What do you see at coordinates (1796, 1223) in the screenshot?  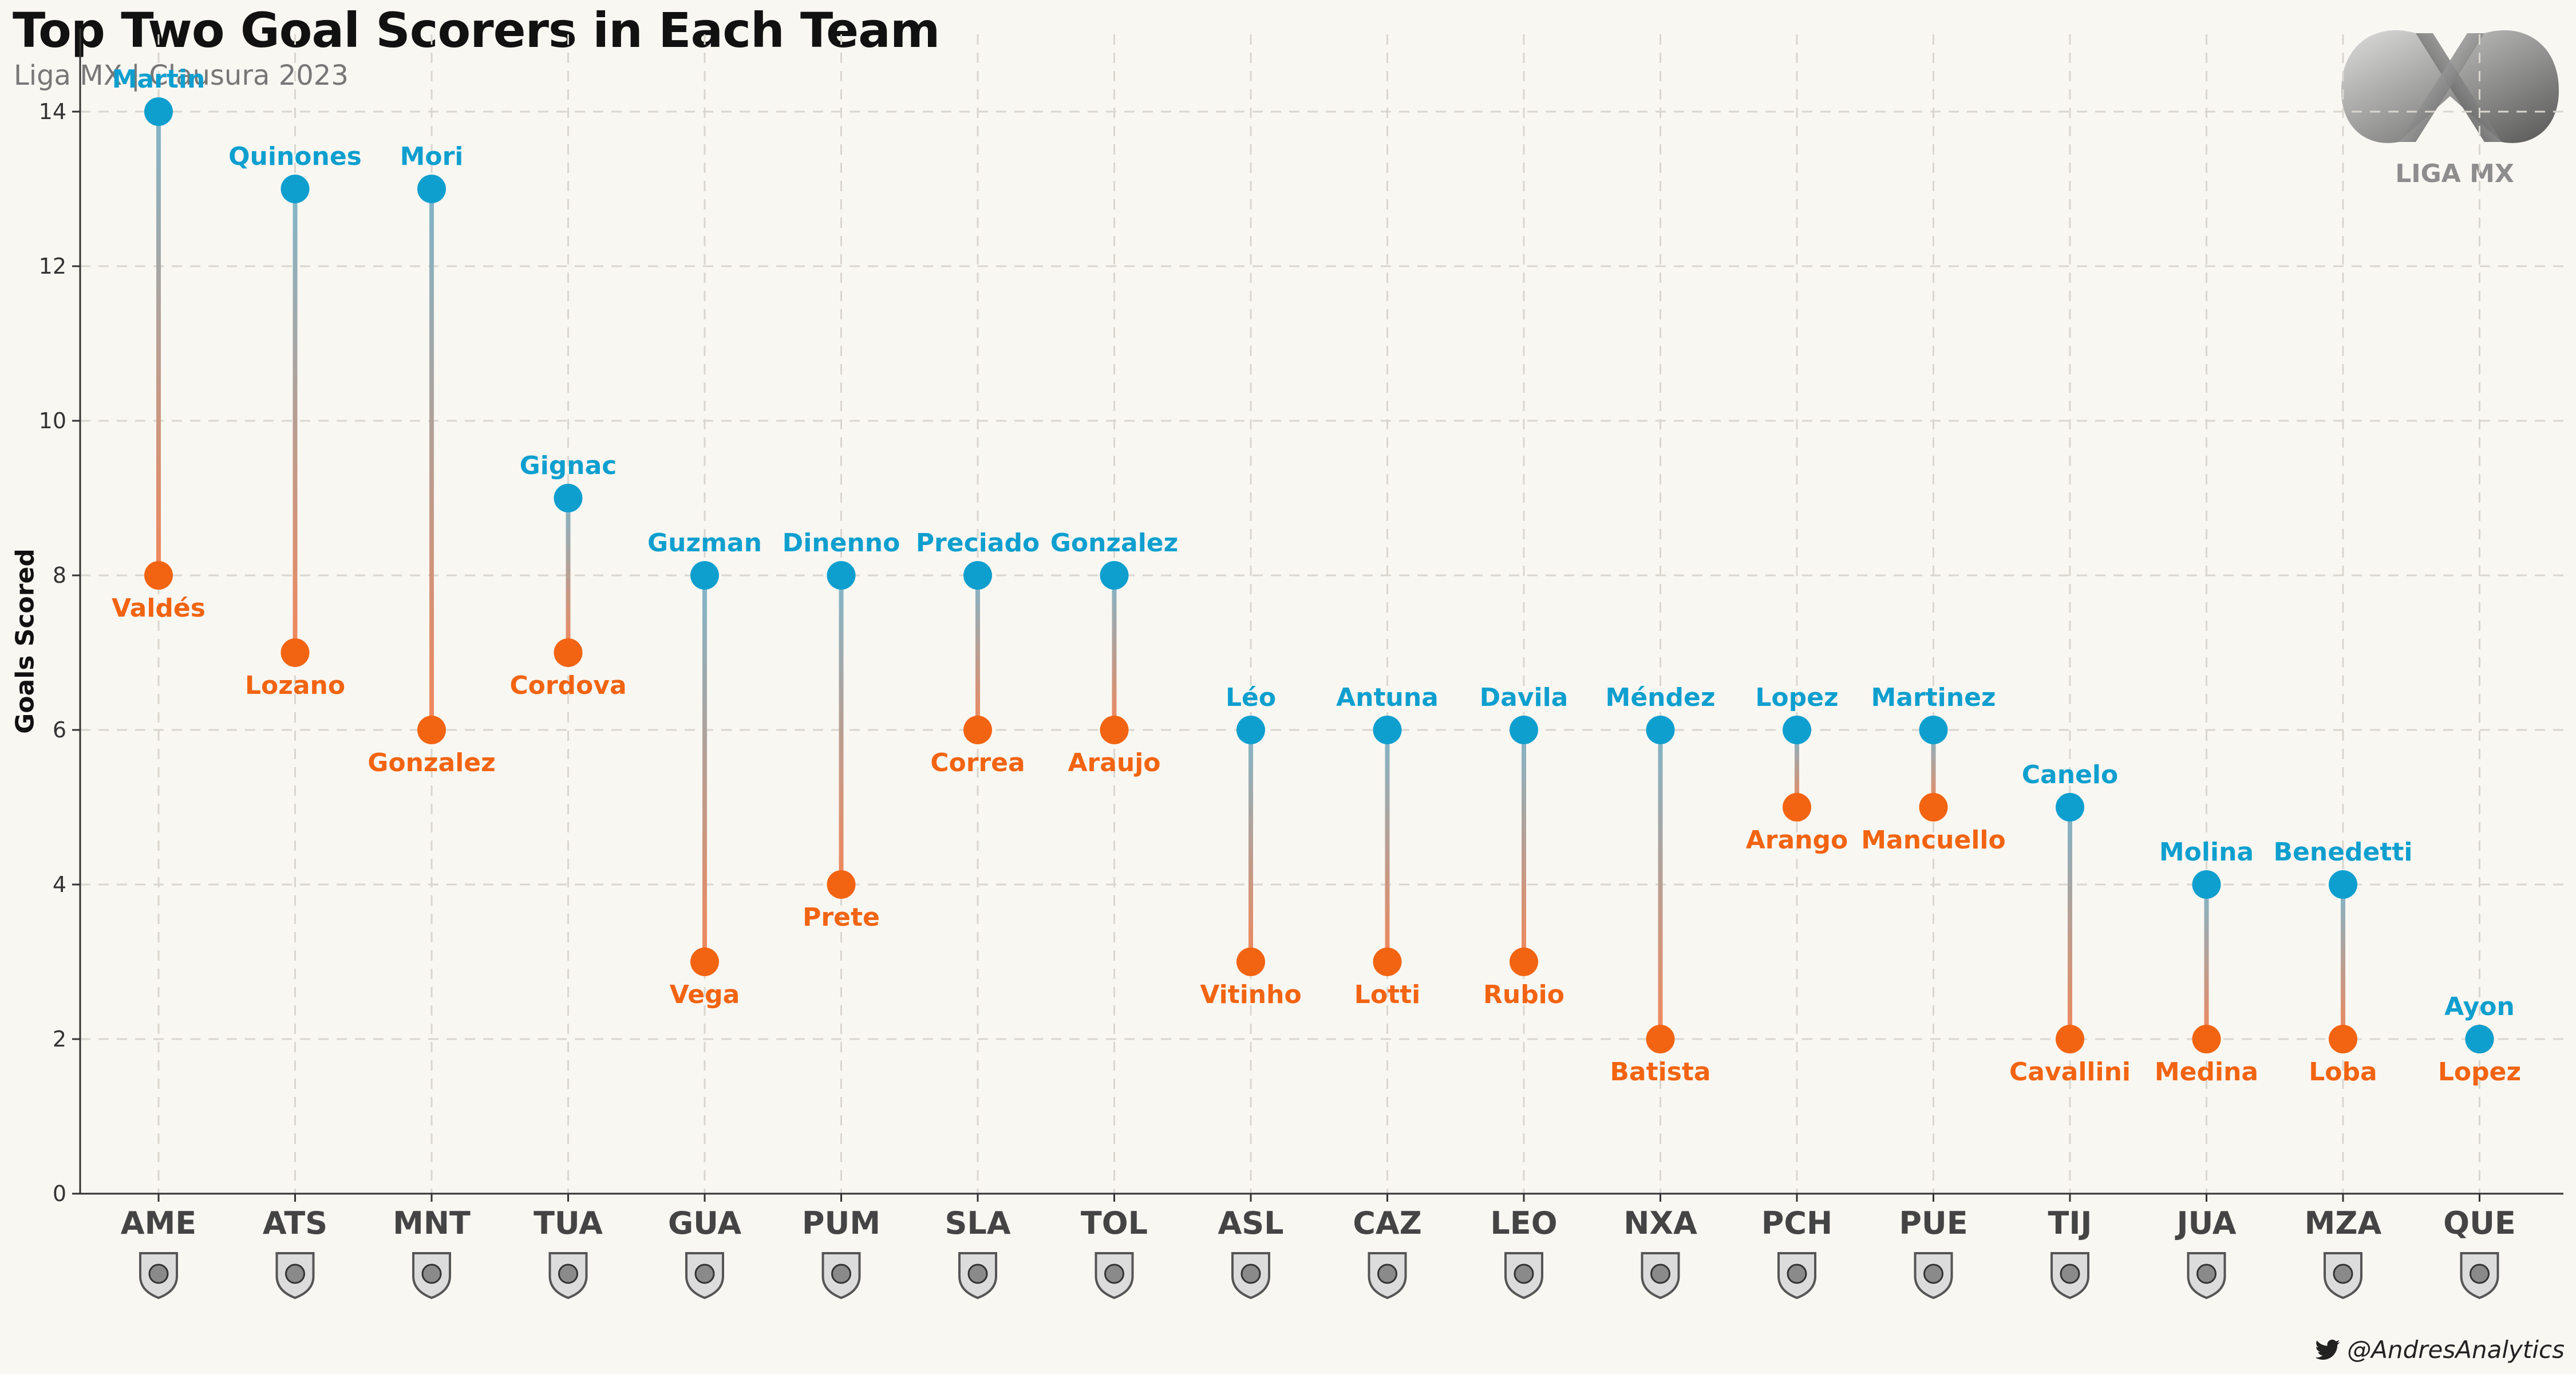 I see `team-code-label: PCH` at bounding box center [1796, 1223].